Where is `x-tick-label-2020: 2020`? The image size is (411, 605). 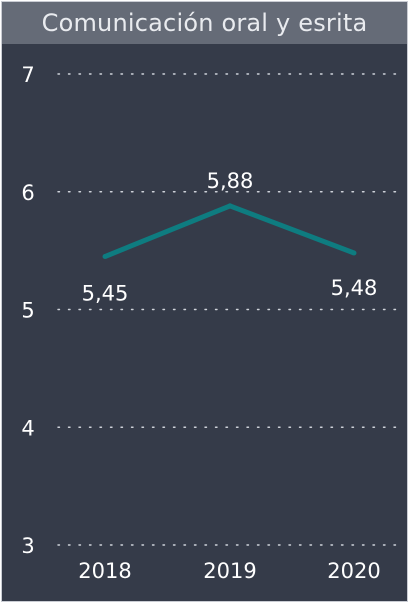 x-tick-label-2020: 2020 is located at coordinates (353, 571).